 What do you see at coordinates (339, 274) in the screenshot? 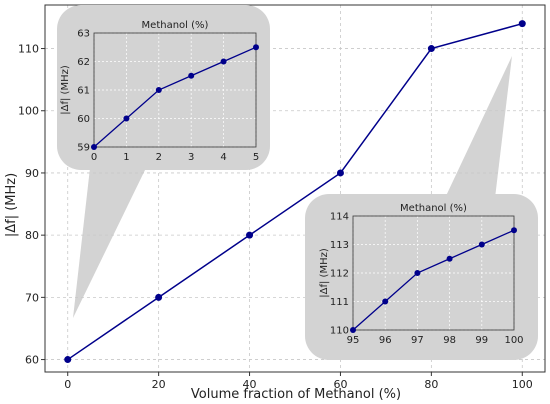
I see `inset-y-tick-label: 112` at bounding box center [339, 274].